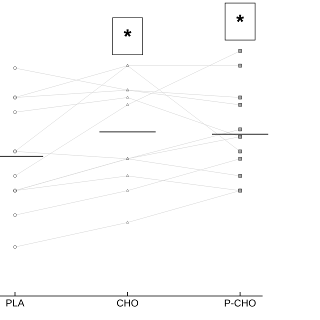  Describe the element at coordinates (15, 303) in the screenshot. I see `x-tick-label: PLA` at that location.